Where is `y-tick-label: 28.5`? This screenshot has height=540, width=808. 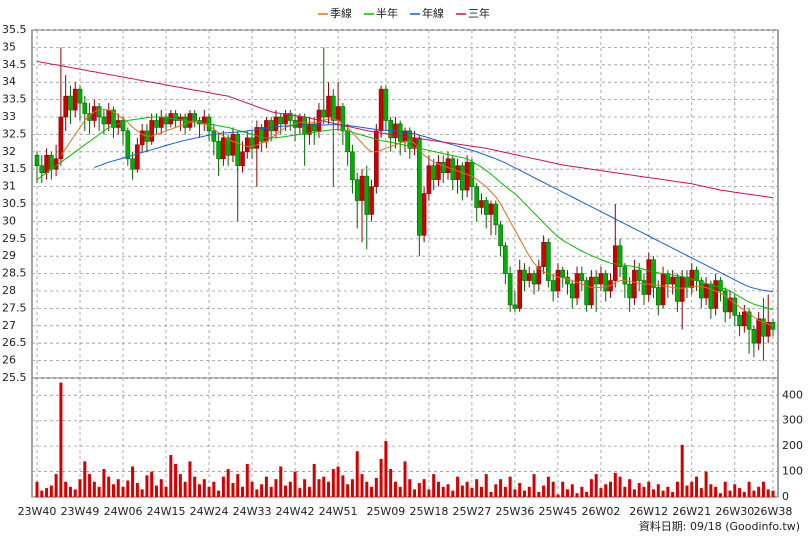 y-tick-label: 28.5 is located at coordinates (14, 273).